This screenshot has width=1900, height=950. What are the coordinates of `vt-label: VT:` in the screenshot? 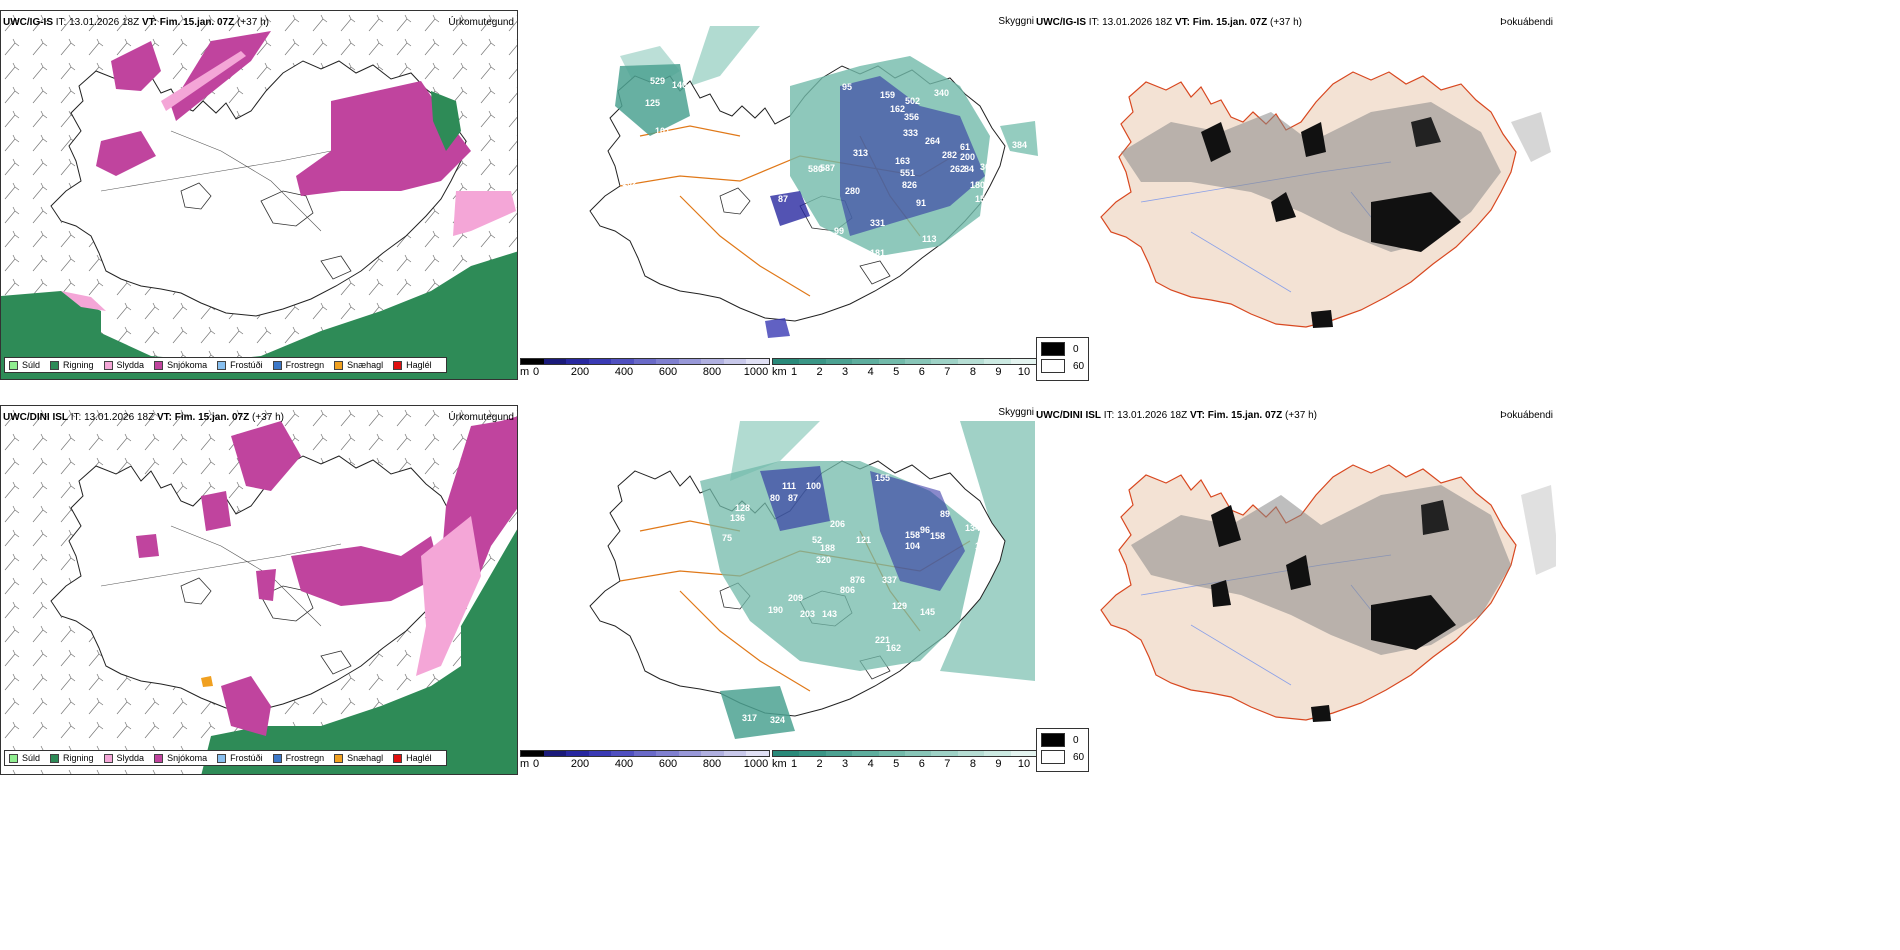 It's located at (164, 417).